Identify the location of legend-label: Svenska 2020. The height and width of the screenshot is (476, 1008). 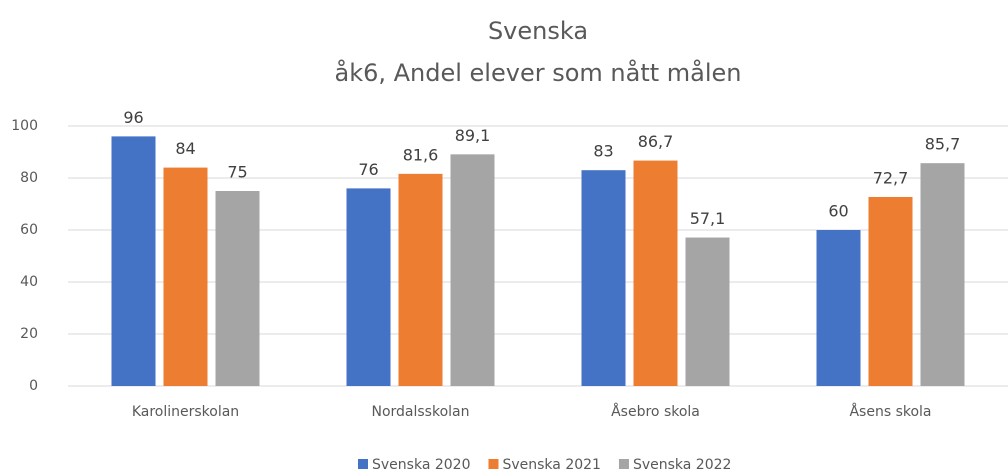
(421, 465).